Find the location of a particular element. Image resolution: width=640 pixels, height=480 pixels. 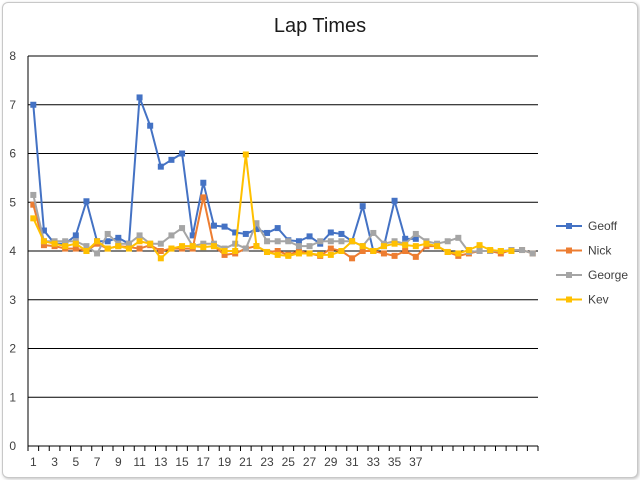

x-tick-label: 15 is located at coordinates (182, 462).